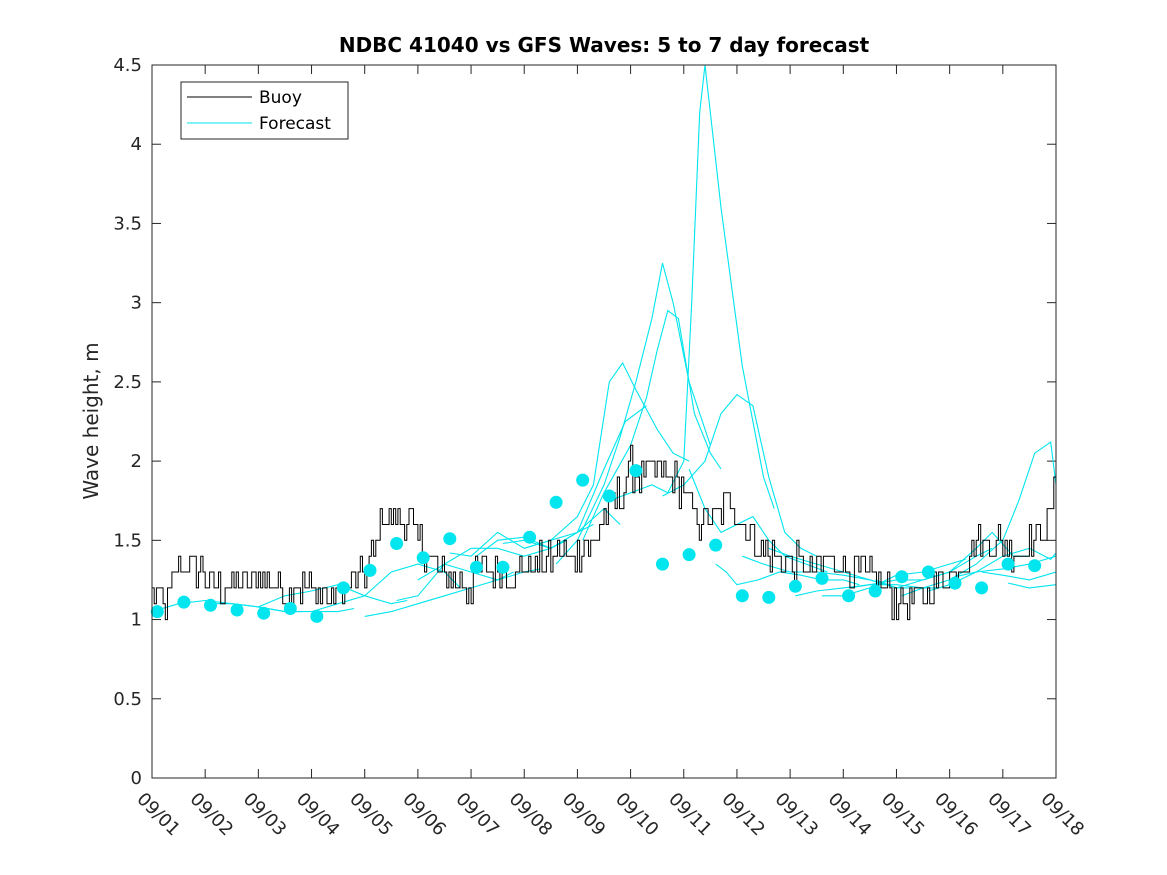 The image size is (1167, 875). What do you see at coordinates (136, 620) in the screenshot?
I see `y-tick-label: 1` at bounding box center [136, 620].